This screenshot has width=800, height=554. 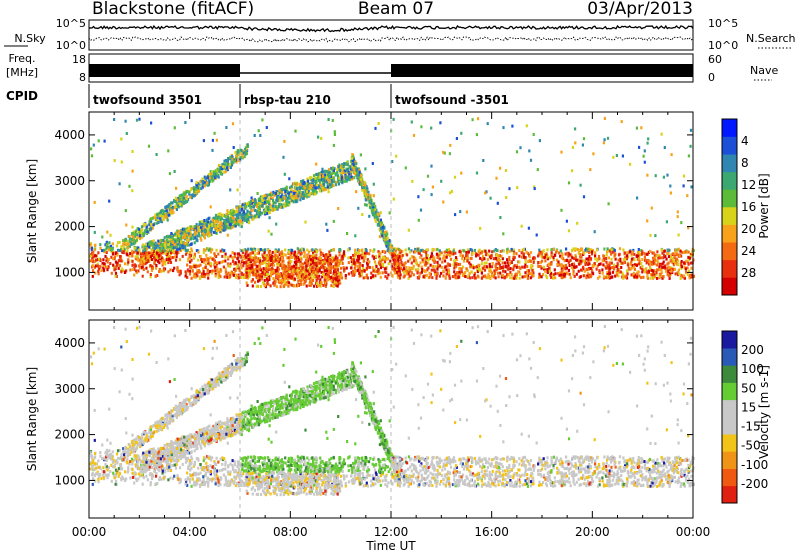 What do you see at coordinates (400, 34) in the screenshot?
I see `noise-panel: N.Sky 10^5 10^0 10^5 10^0 N.Search` at bounding box center [400, 34].